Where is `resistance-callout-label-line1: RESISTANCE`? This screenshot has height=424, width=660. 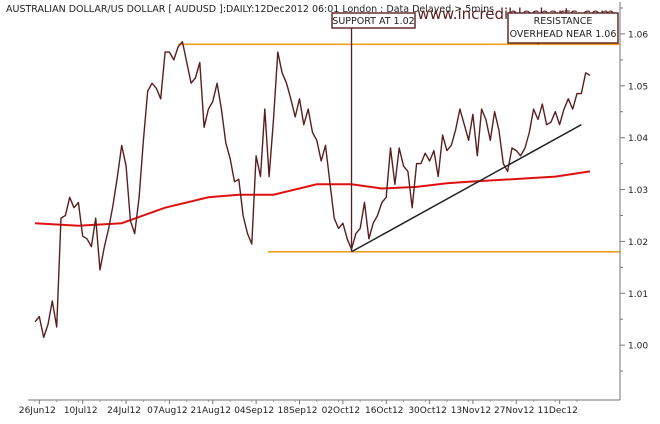
resistance-callout-label-line1: RESISTANCE is located at coordinates (563, 21).